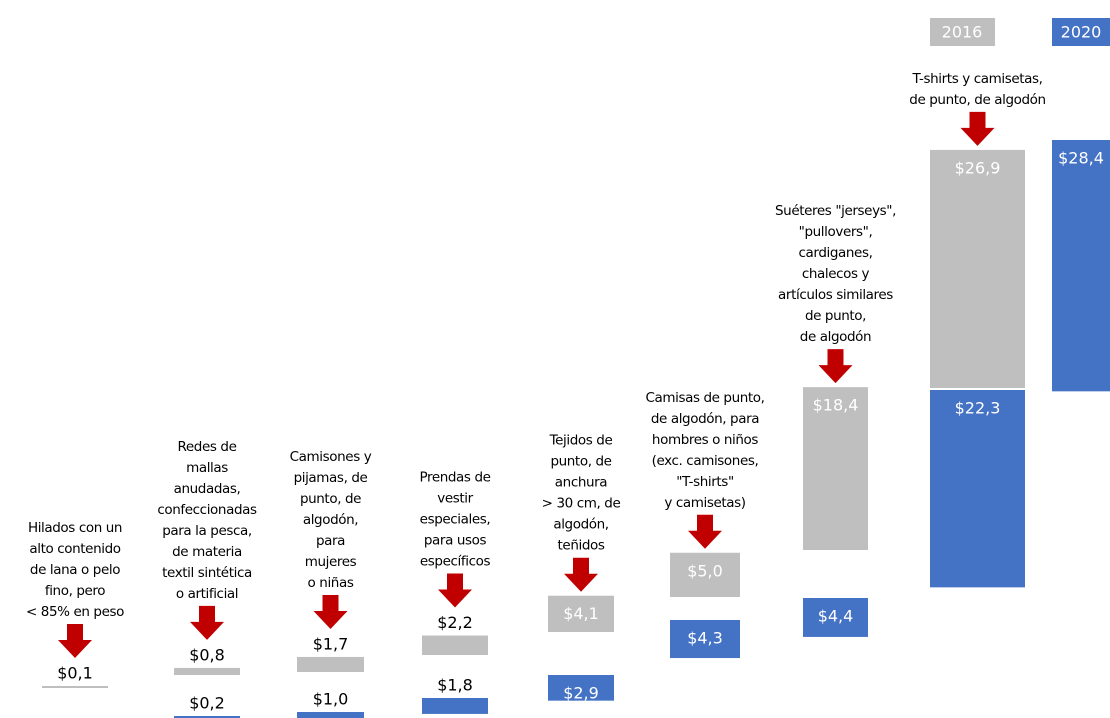 This screenshot has height=718, width=1110. I want to click on legend-label: 2020, so click(1081, 32).